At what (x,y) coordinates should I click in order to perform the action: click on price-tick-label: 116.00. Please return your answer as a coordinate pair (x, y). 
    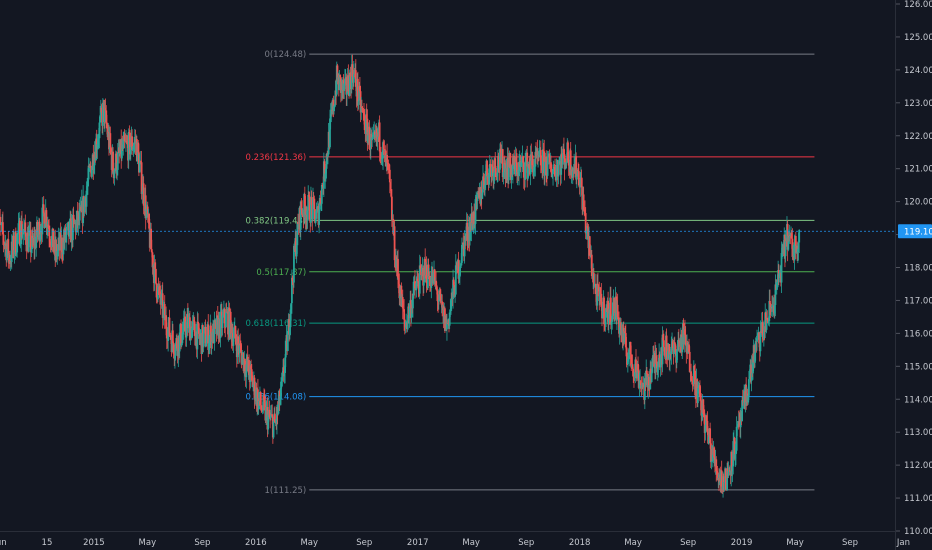
    Looking at the image, I should click on (918, 334).